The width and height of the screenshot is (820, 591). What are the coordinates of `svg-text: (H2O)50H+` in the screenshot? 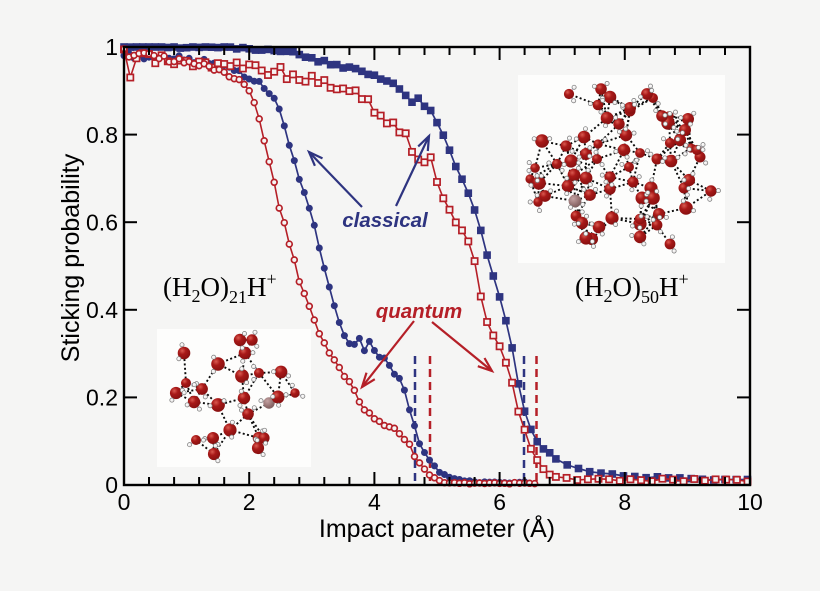 It's located at (632, 288).